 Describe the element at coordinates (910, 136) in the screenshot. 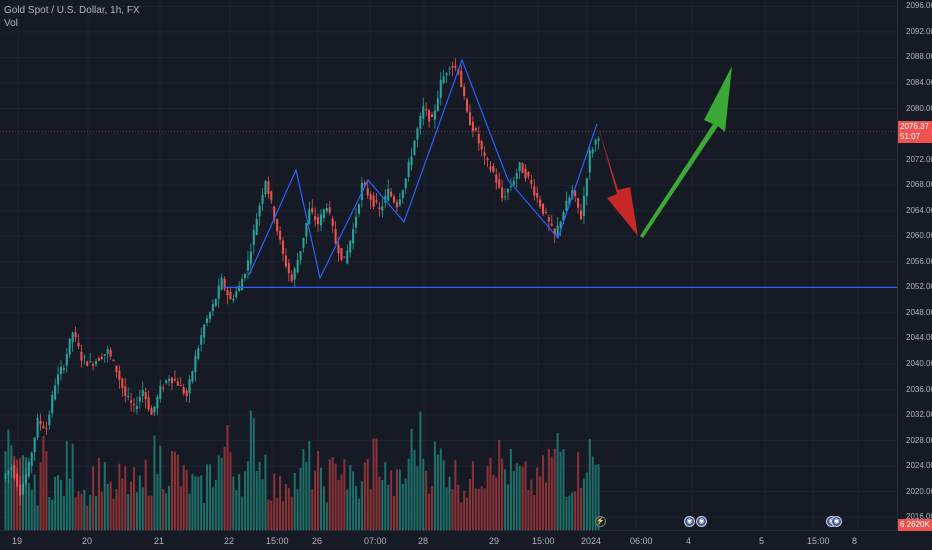

I see `candle-countdown: 51:07` at that location.